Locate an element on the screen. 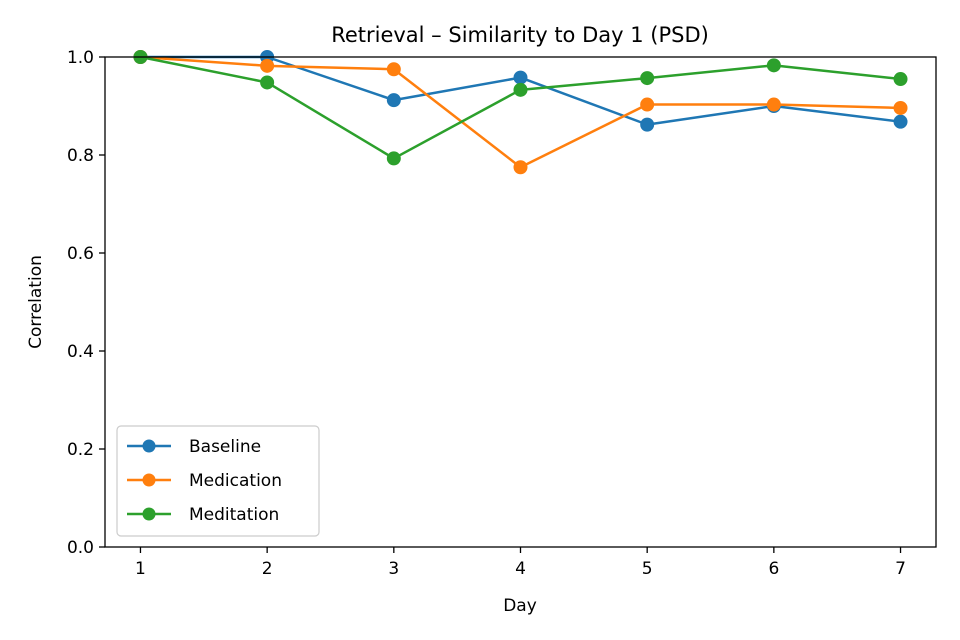 The image size is (960, 640). legend-item-meditation: Meditation is located at coordinates (203, 515).